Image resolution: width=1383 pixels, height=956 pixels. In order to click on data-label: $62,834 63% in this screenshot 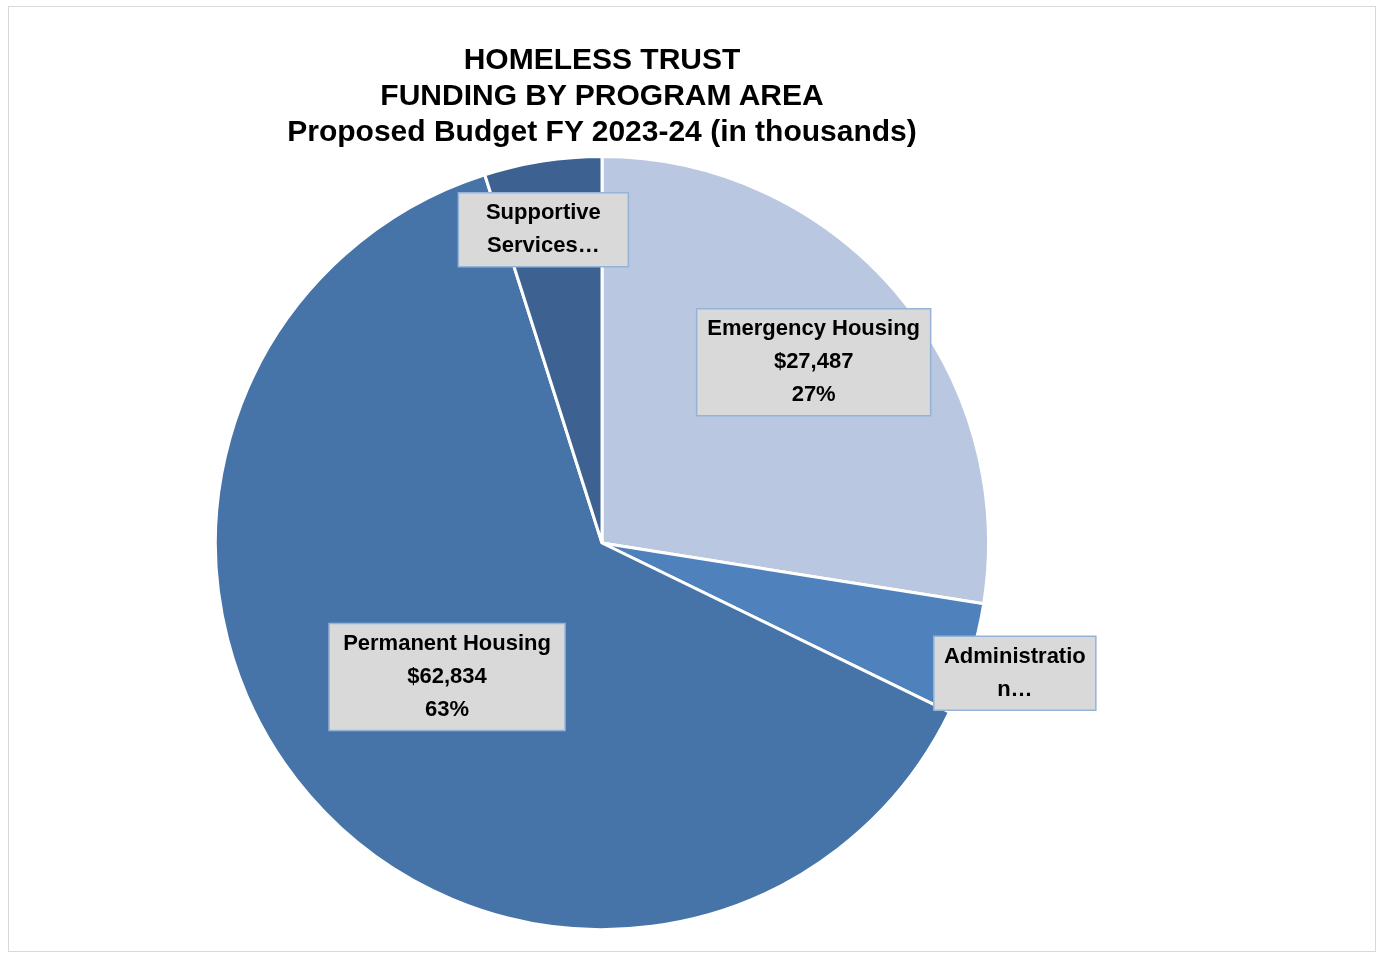, I will do `click(447, 692)`.